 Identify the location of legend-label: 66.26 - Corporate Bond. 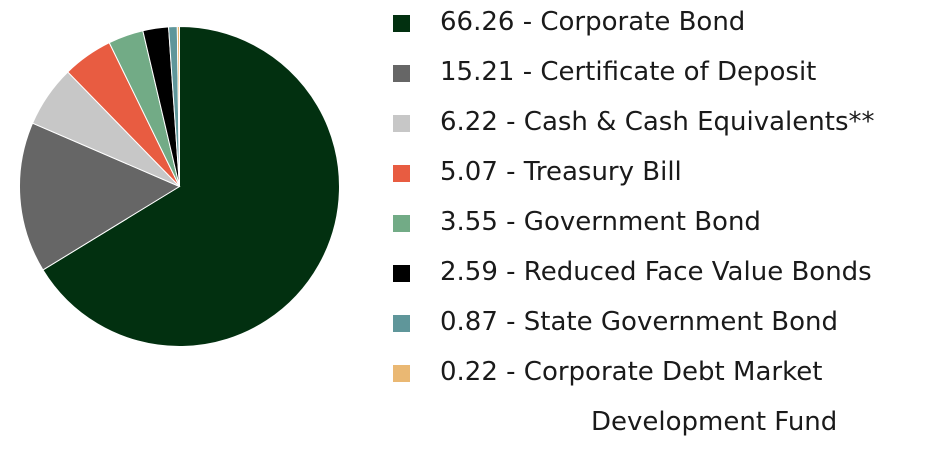
(593, 22).